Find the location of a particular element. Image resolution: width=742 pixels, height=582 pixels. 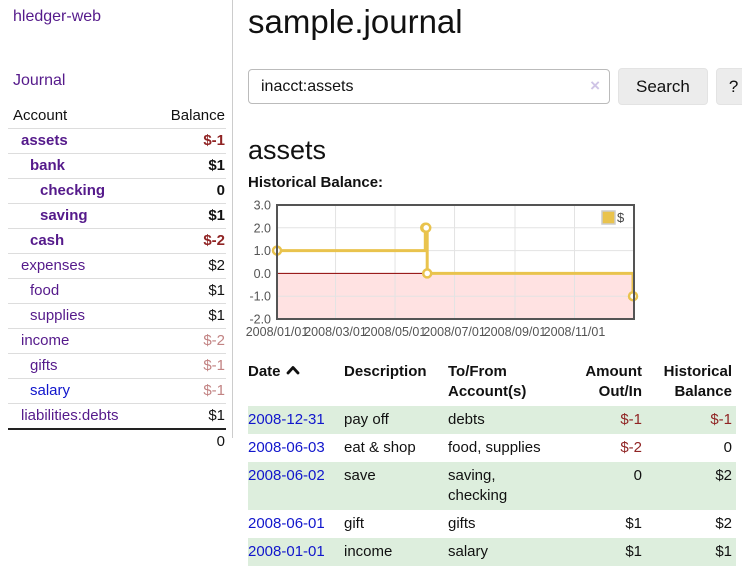

register-header-amount-line2: Out/In is located at coordinates (620, 391).